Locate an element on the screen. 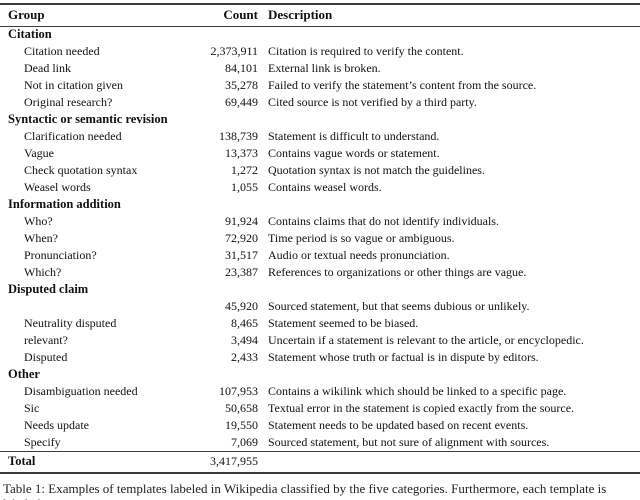  row-count: 1,272 is located at coordinates (244, 170).